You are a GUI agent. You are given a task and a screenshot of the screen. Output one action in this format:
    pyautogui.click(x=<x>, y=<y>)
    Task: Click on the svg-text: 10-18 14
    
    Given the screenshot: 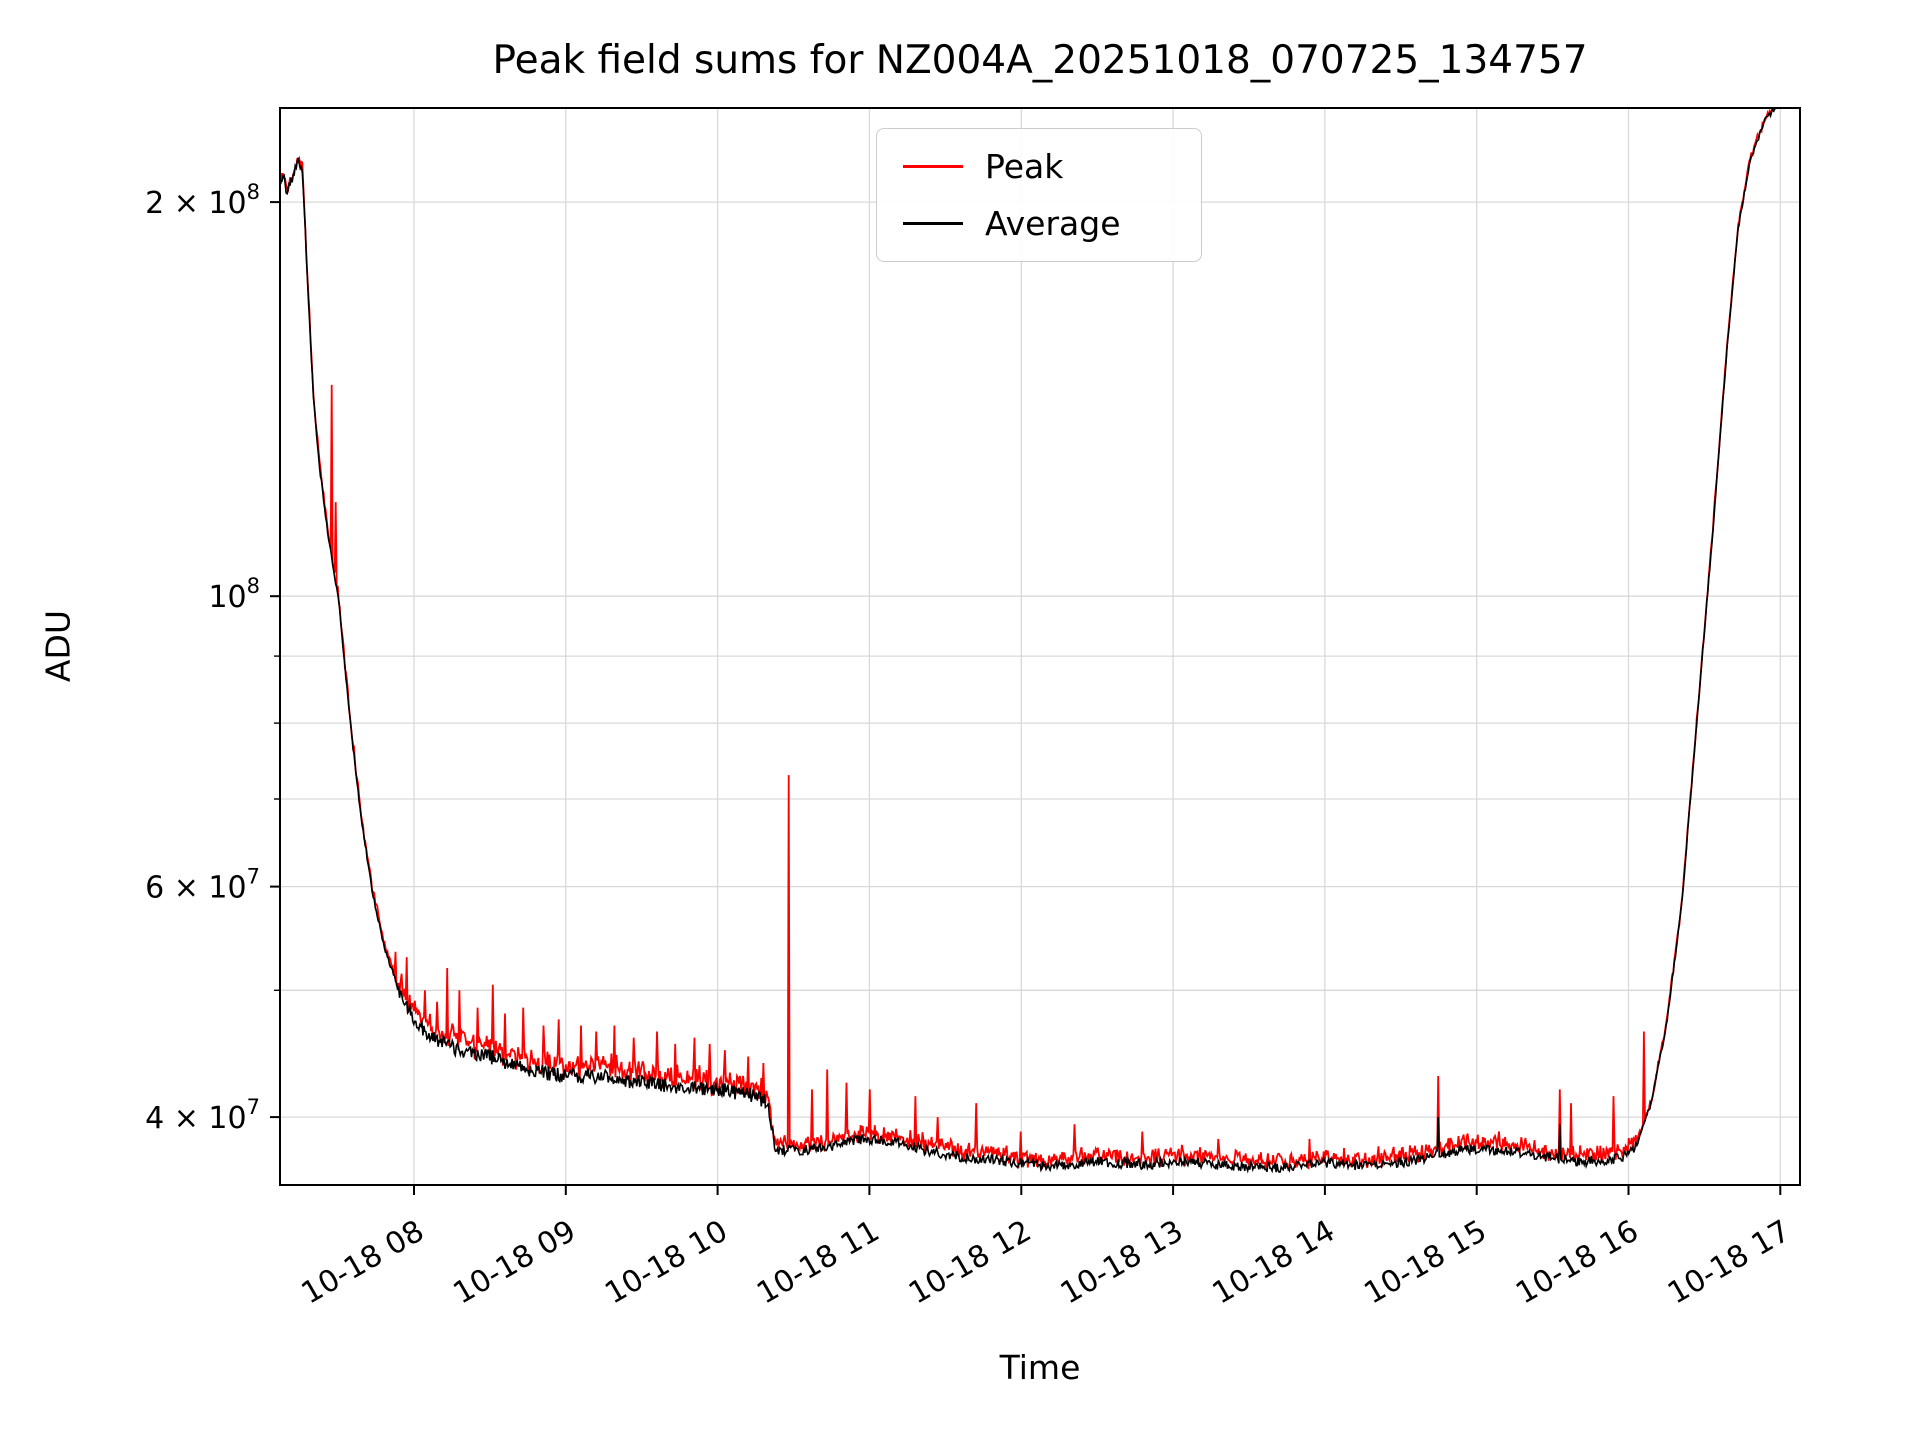 What is the action you would take?
    pyautogui.click(x=1274, y=1263)
    